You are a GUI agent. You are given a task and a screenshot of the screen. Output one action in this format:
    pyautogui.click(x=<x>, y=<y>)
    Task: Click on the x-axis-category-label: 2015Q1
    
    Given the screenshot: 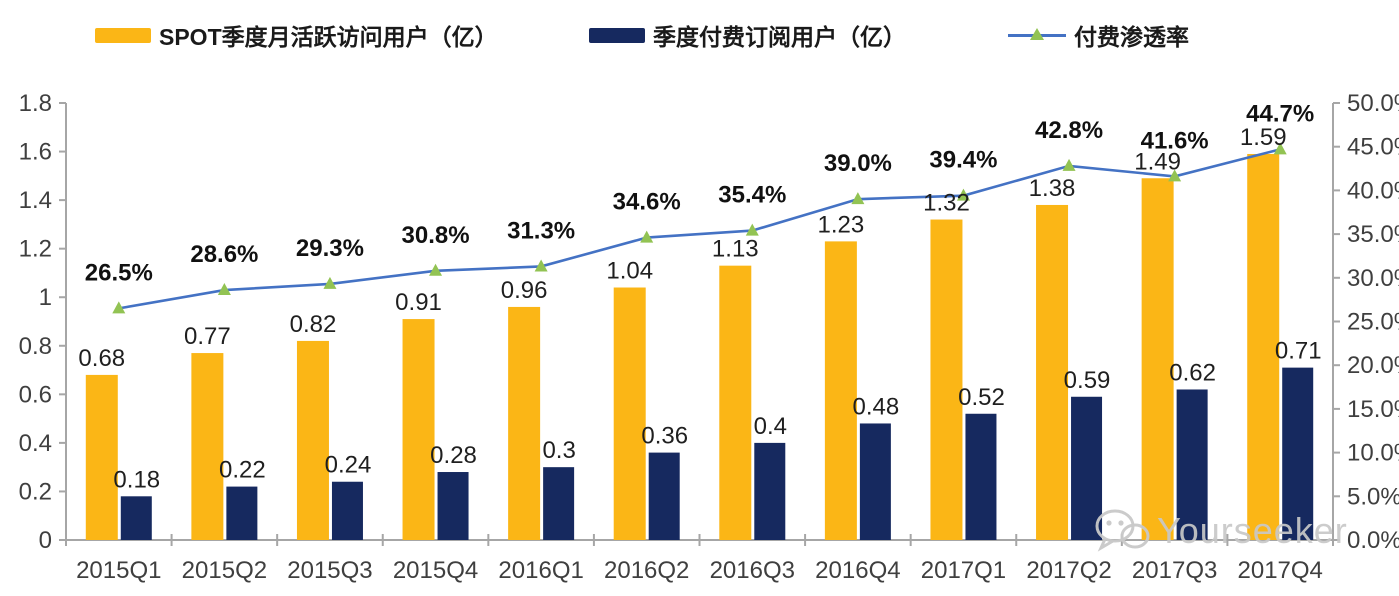 What is the action you would take?
    pyautogui.click(x=118, y=570)
    